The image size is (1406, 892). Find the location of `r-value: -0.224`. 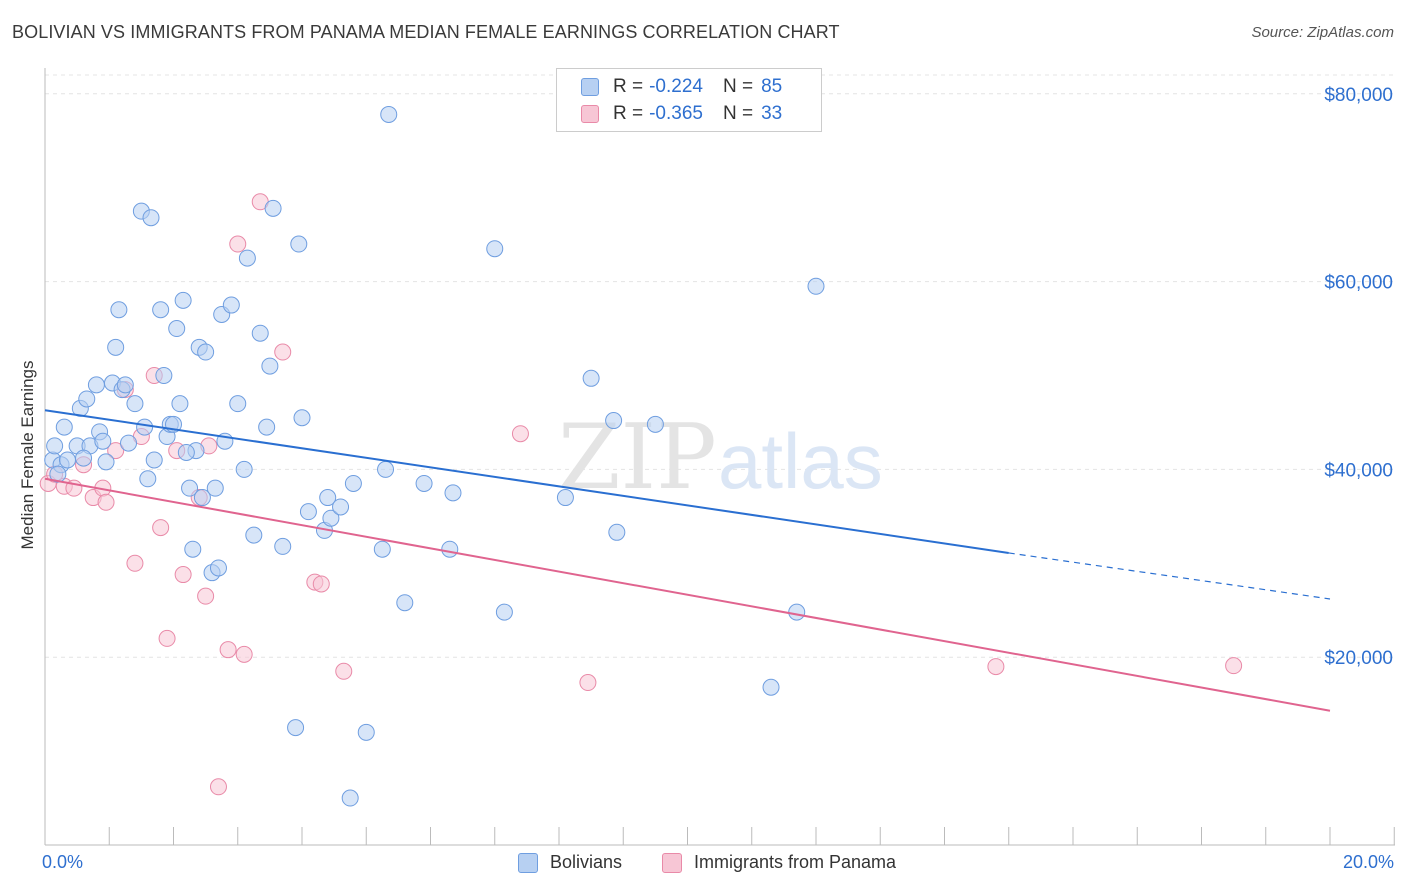

r-value: -0.224 is located at coordinates (676, 86).